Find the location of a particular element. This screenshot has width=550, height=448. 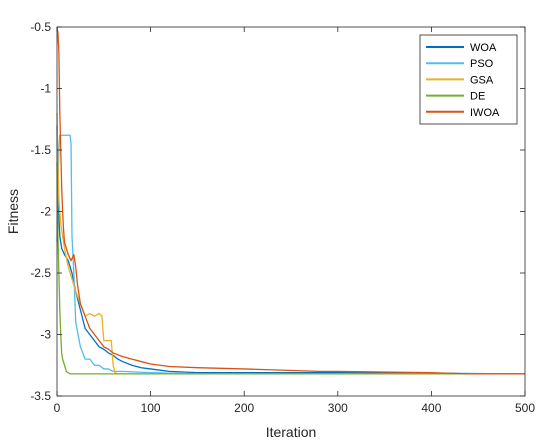

y-tick-label: -2 is located at coordinates (45, 212).